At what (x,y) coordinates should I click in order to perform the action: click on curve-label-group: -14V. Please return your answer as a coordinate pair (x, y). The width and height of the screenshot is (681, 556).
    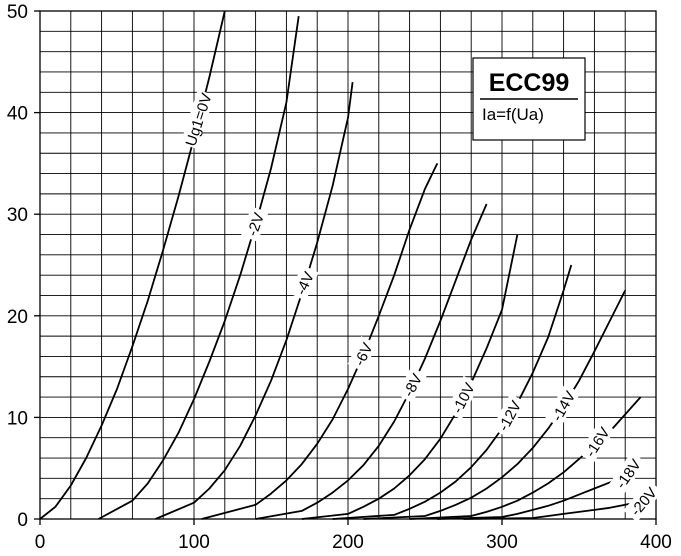
    Looking at the image, I should click on (563, 406).